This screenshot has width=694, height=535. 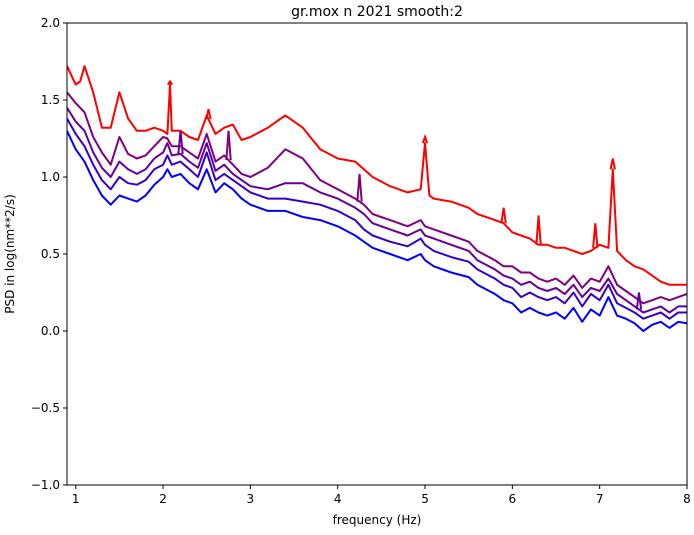 What do you see at coordinates (76, 499) in the screenshot?
I see `x-tick-label: 1` at bounding box center [76, 499].